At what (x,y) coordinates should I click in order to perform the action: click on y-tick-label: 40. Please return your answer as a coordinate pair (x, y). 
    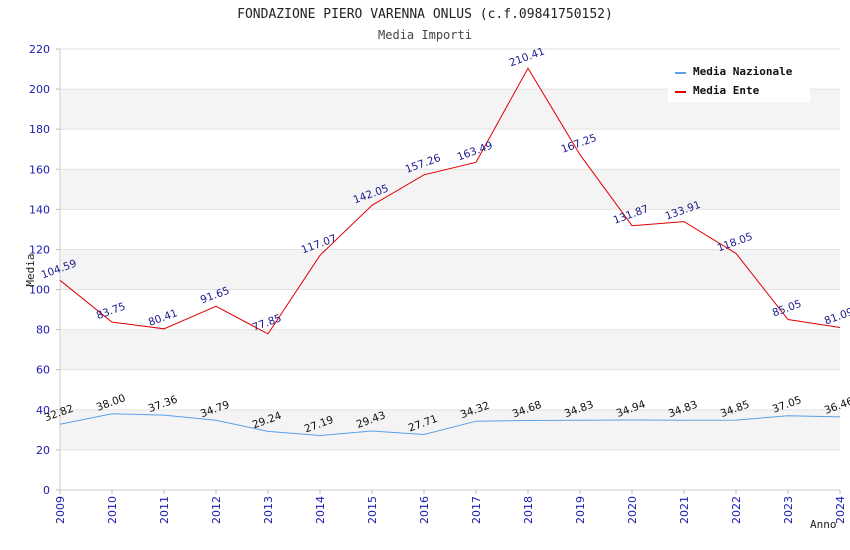
    Looking at the image, I should click on (43, 410).